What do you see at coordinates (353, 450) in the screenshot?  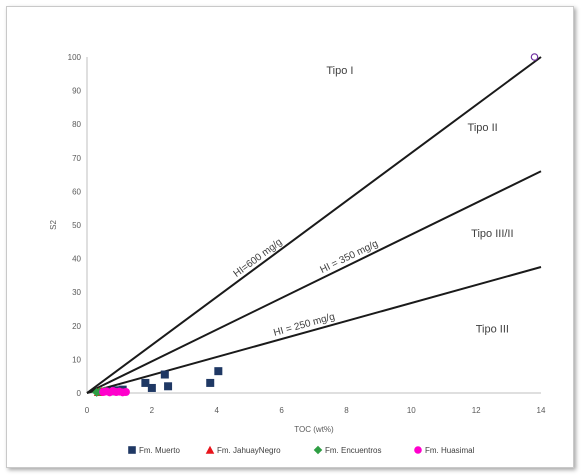 I see `legend-label-fm-encuentros: Fm. Encuentros` at bounding box center [353, 450].